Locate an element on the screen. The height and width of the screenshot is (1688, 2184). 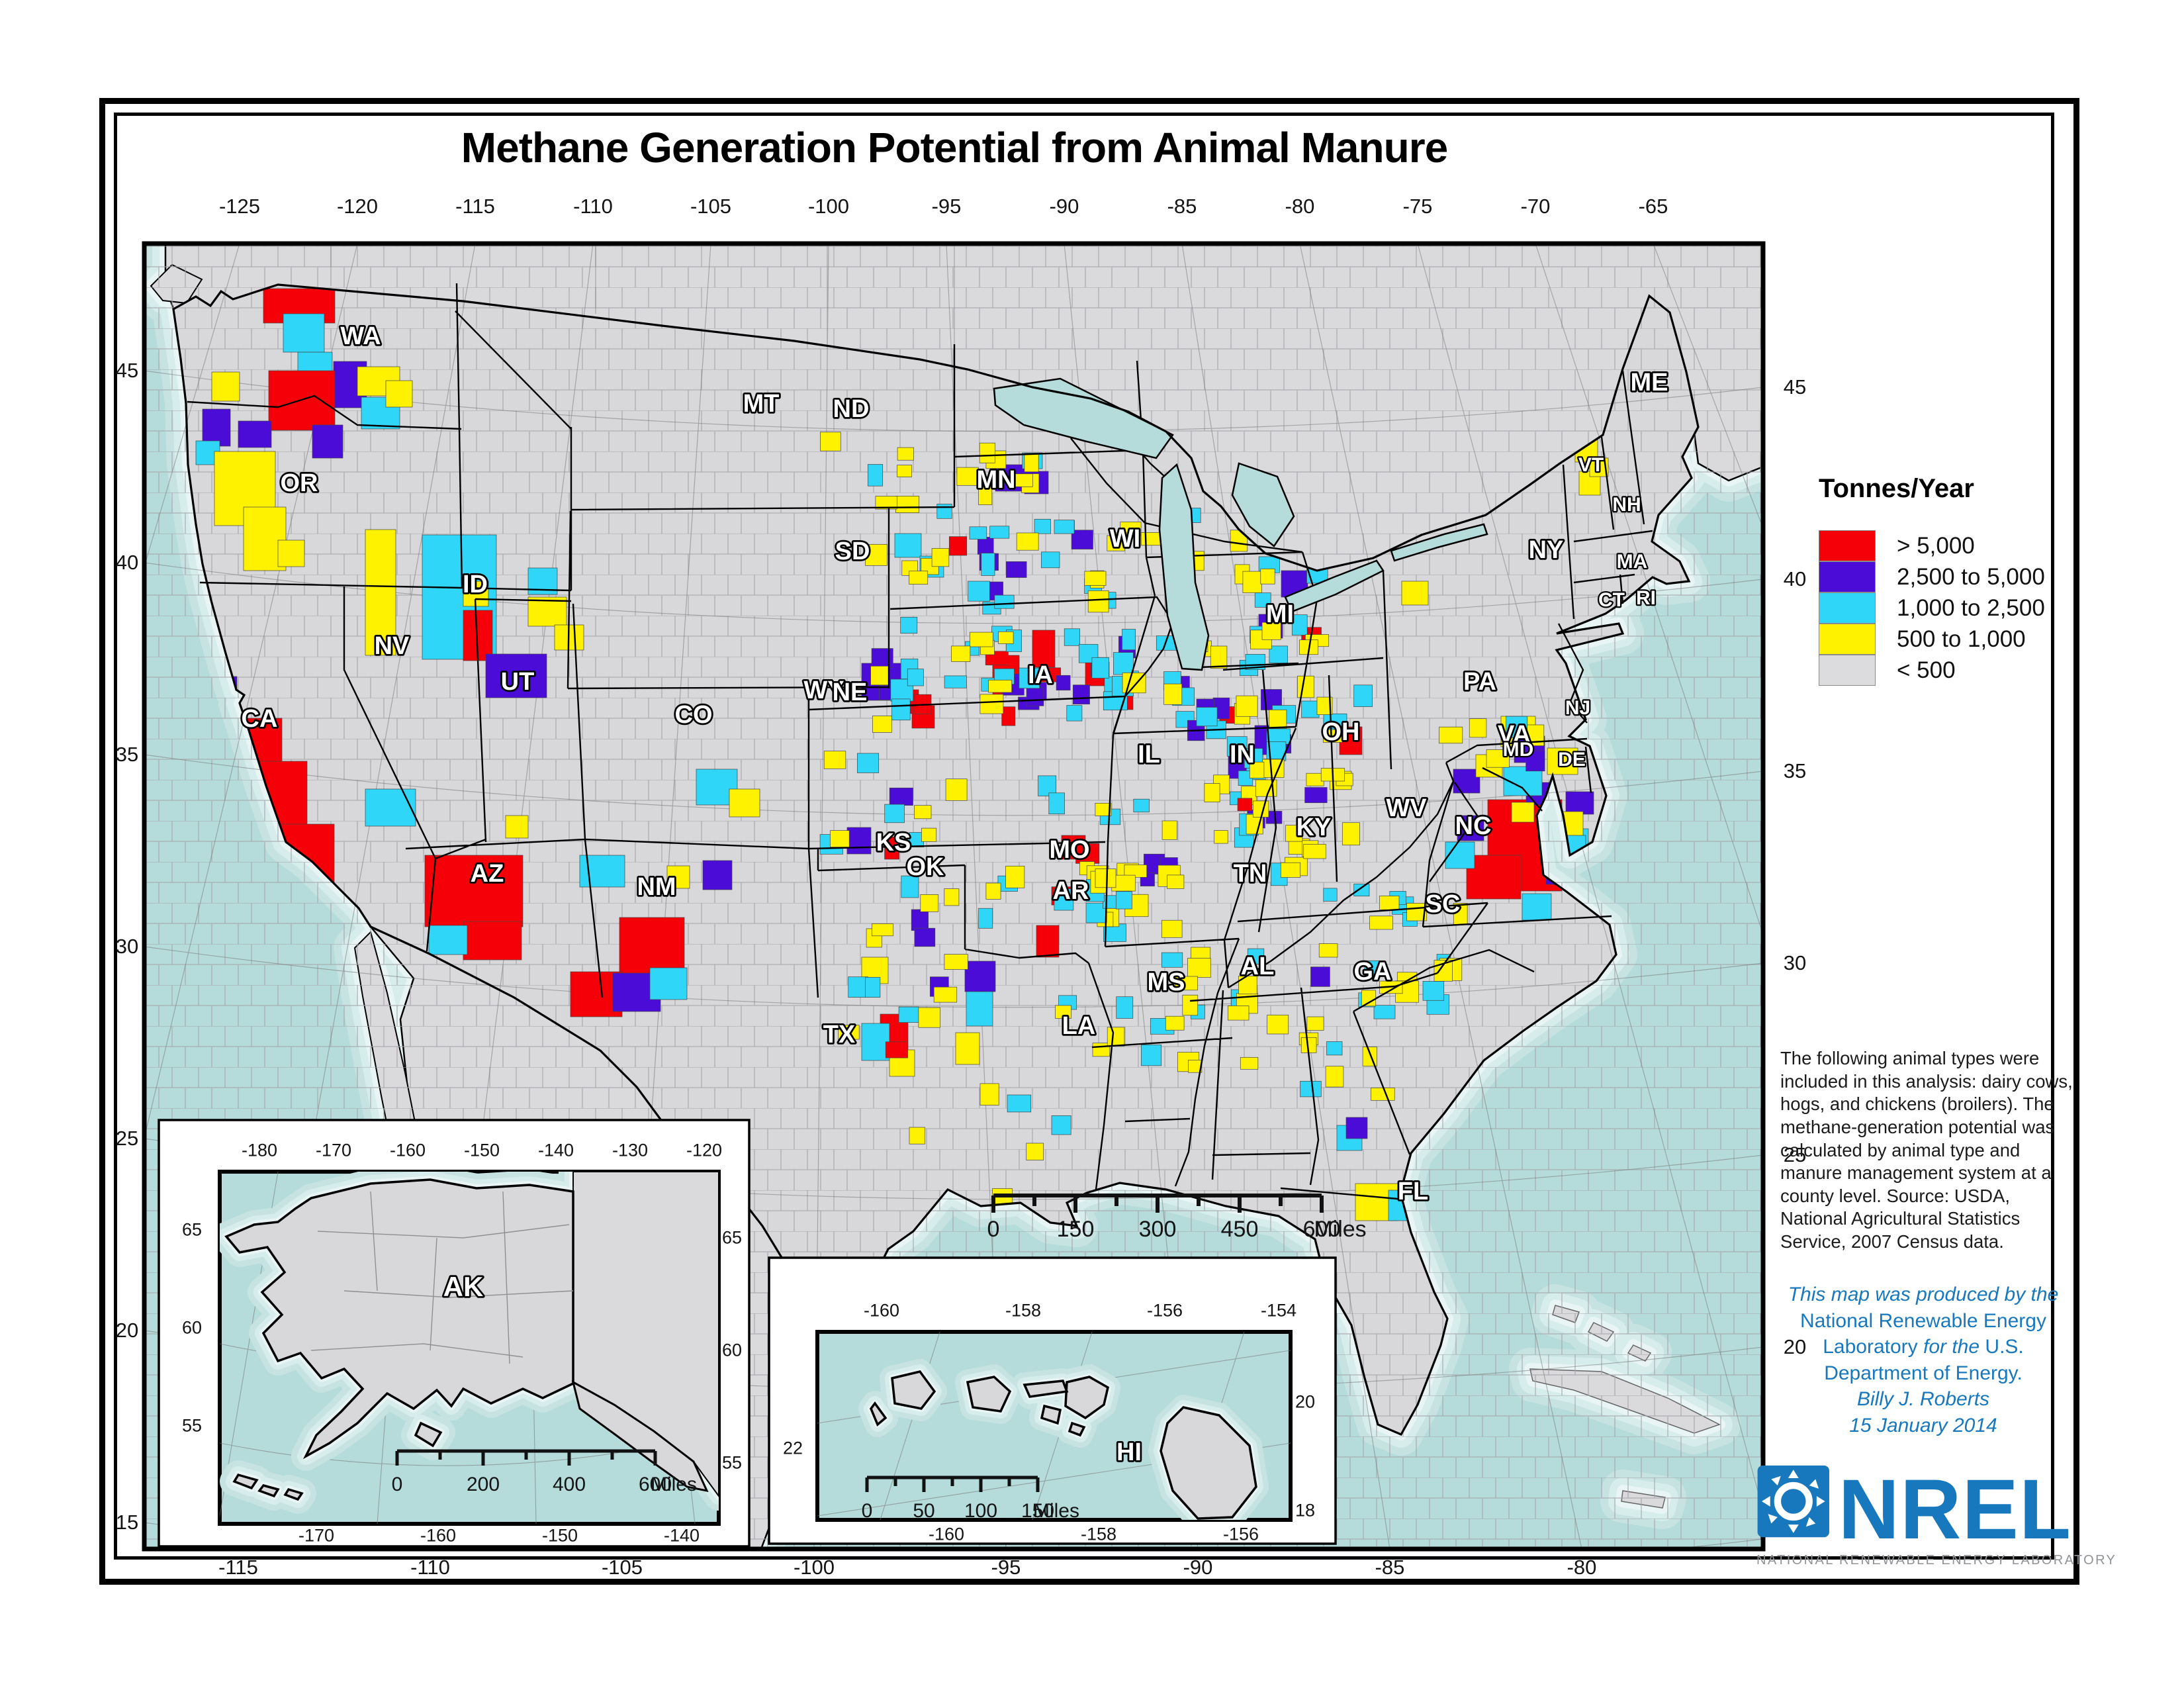
scalebar-unit: Miles is located at coordinates (674, 1484).